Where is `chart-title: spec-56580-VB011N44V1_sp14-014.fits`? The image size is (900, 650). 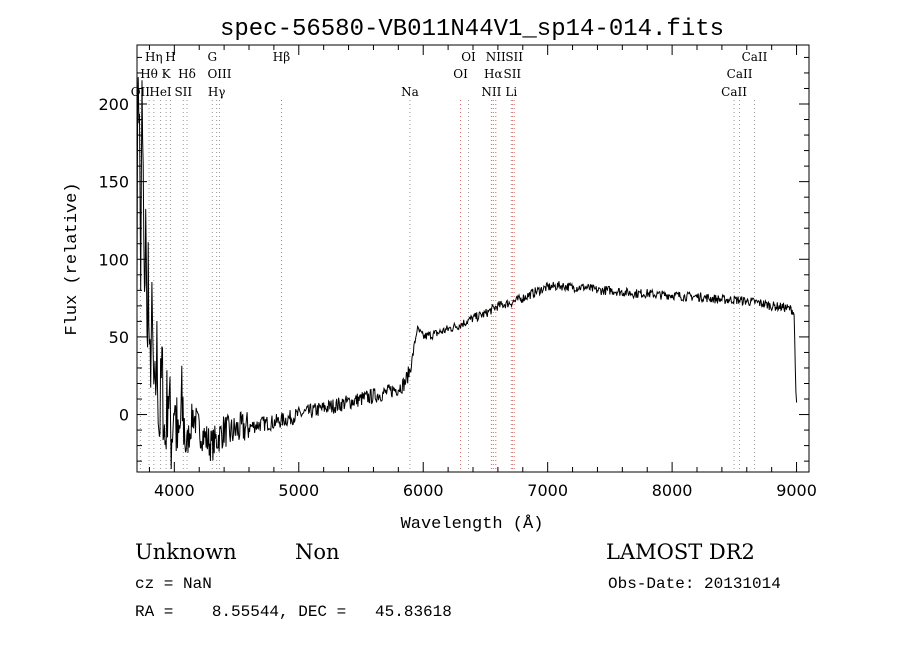 chart-title: spec-56580-VB011N44V1_sp14-014.fits is located at coordinates (472, 29).